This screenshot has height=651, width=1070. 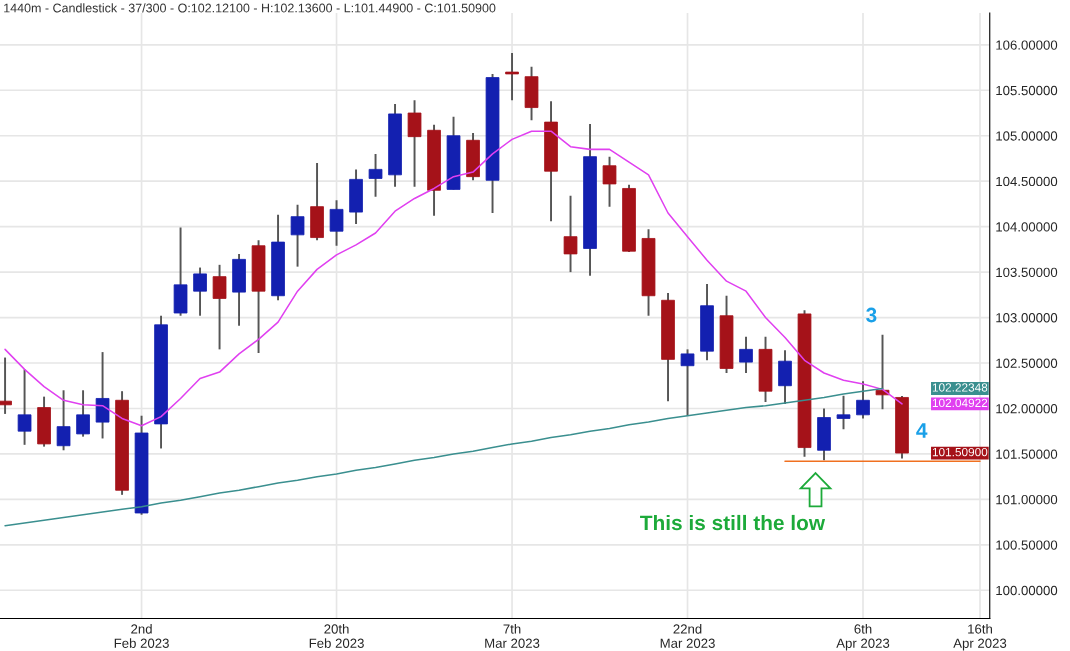 I want to click on annotation: 3, so click(x=871, y=315).